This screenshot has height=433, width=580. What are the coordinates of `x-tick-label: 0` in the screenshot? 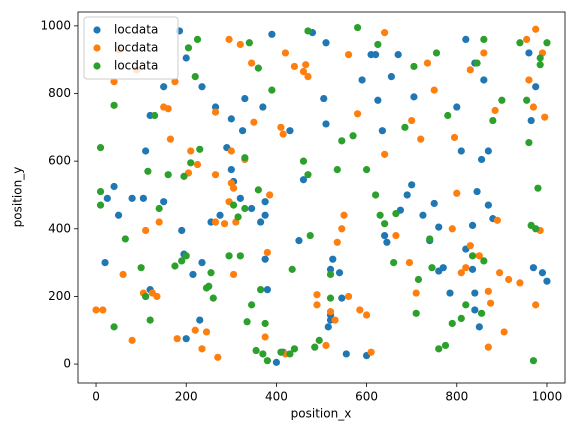 It's located at (96, 397).